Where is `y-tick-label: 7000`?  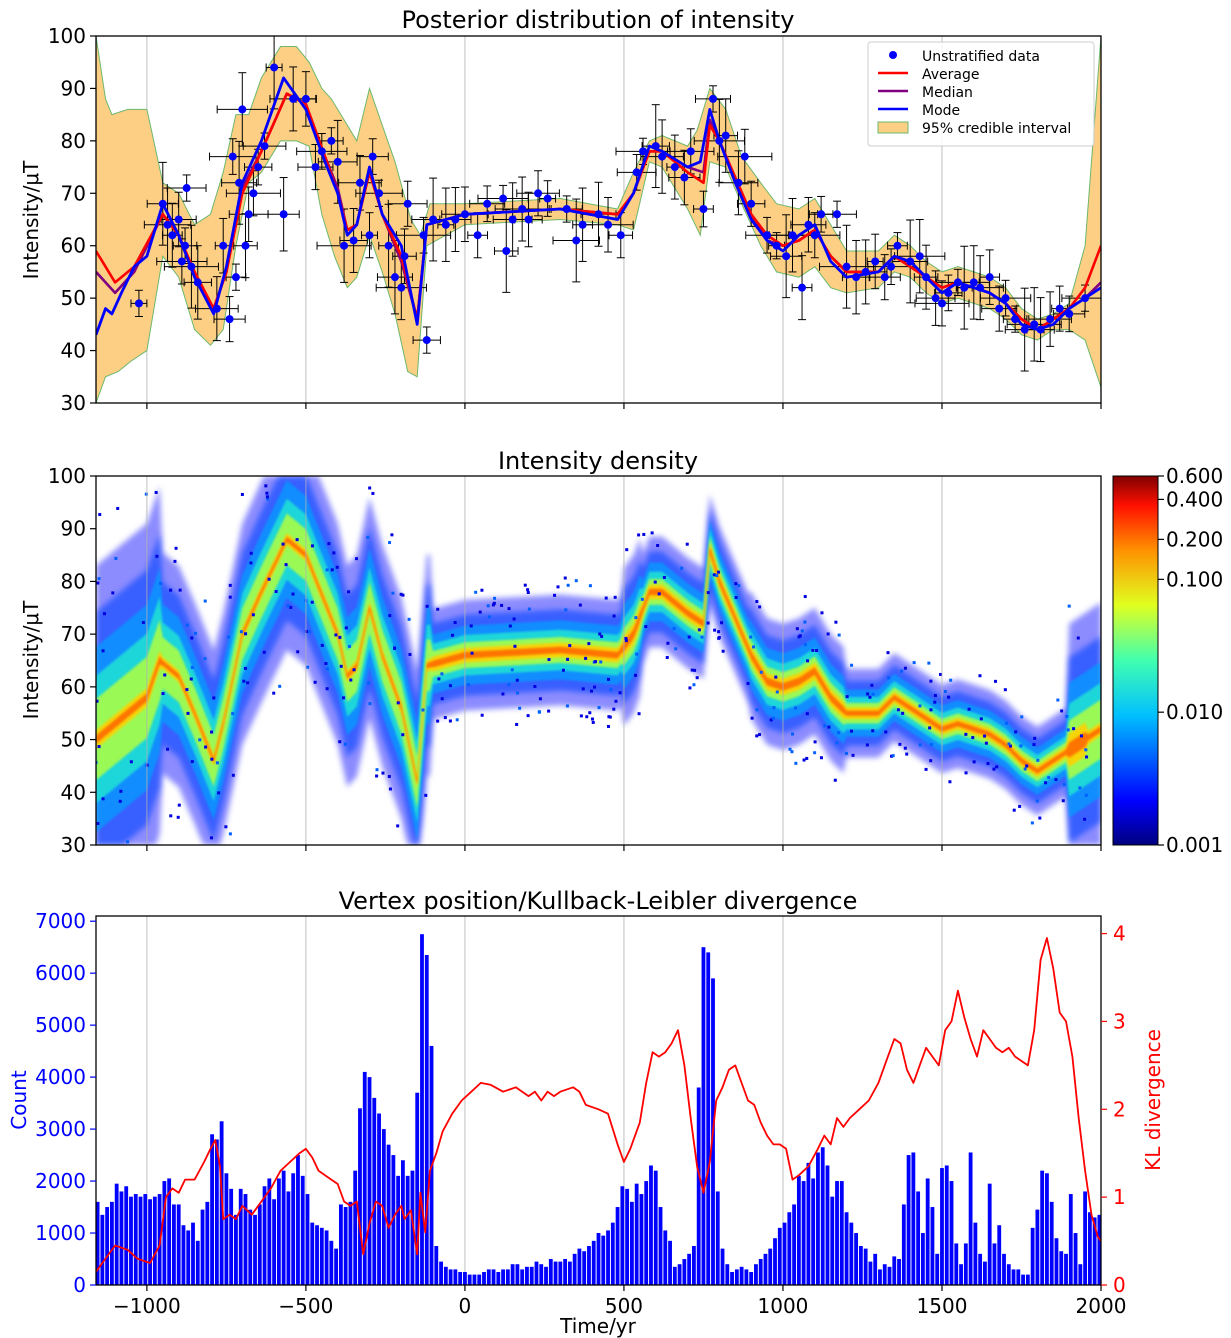 y-tick-label: 7000 is located at coordinates (60, 921).